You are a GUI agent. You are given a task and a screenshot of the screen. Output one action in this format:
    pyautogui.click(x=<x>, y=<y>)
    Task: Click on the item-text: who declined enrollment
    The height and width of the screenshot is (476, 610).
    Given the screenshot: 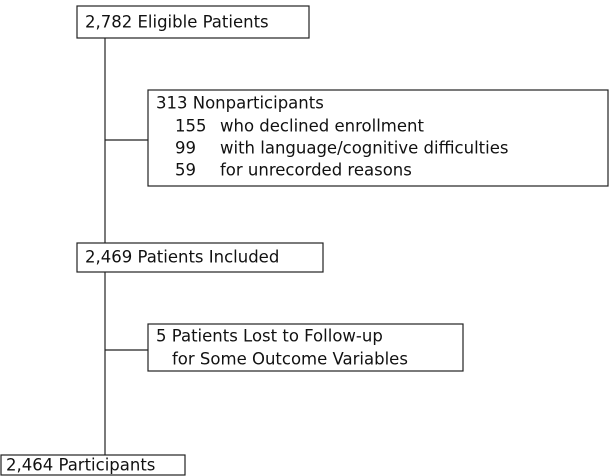 What is the action you would take?
    pyautogui.click(x=322, y=126)
    